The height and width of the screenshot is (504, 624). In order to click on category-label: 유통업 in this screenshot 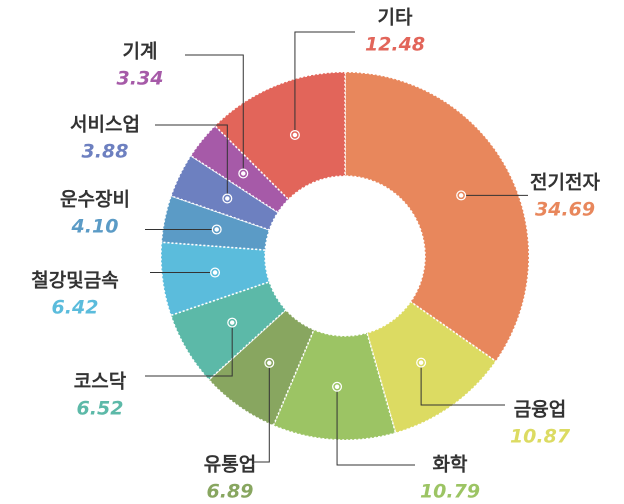, I will do `click(230, 465)`.